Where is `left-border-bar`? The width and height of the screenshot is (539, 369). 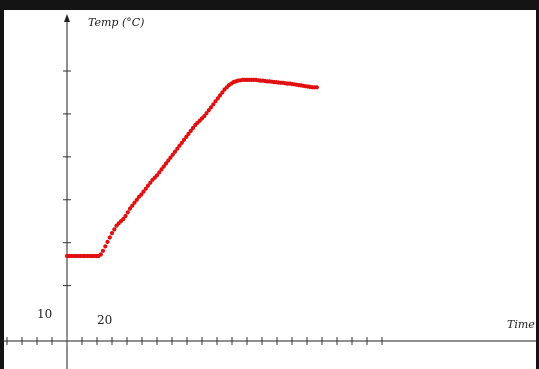 left-border-bar is located at coordinates (2, 189).